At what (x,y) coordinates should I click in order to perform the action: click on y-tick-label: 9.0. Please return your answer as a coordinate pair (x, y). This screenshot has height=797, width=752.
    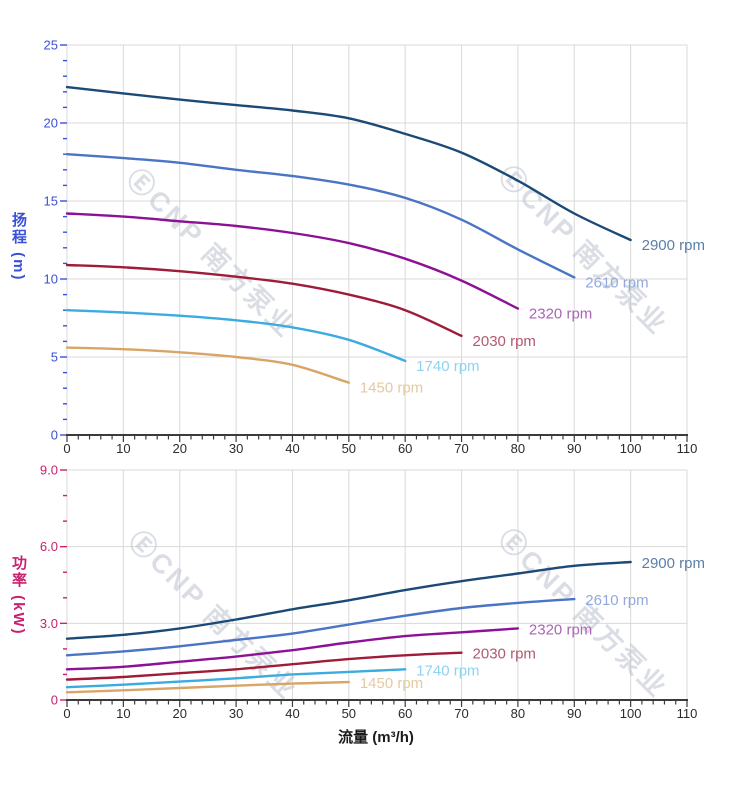
    Looking at the image, I should click on (49, 470).